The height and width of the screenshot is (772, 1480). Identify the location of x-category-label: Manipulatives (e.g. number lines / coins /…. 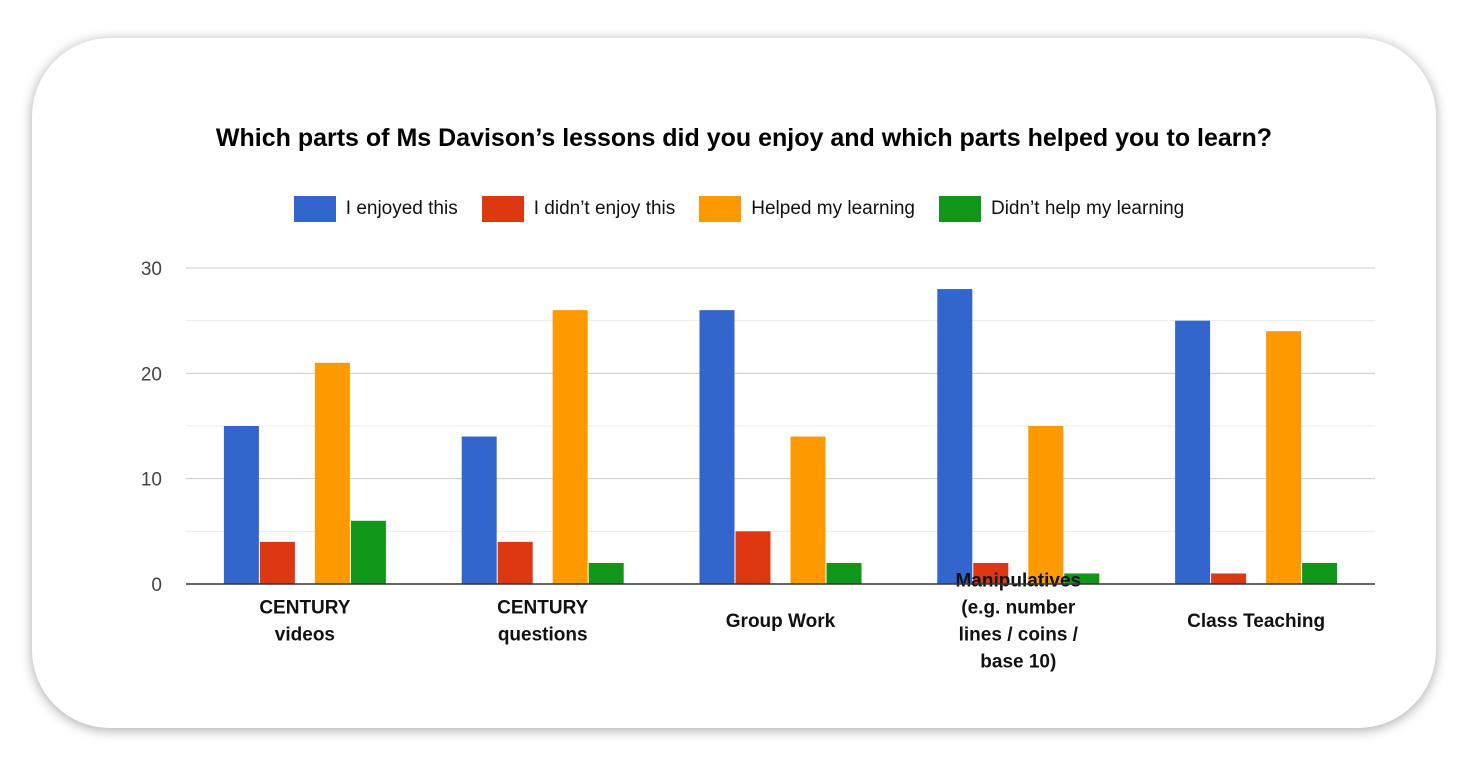
(1018, 622).